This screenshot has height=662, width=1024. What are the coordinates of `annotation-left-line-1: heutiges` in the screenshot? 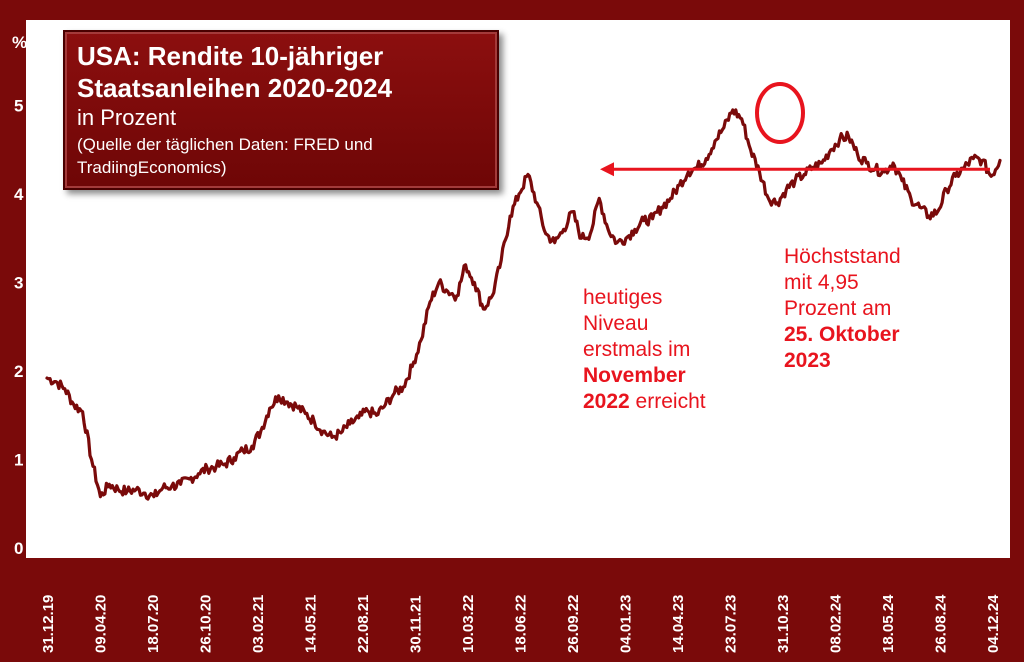 It's located at (623, 297).